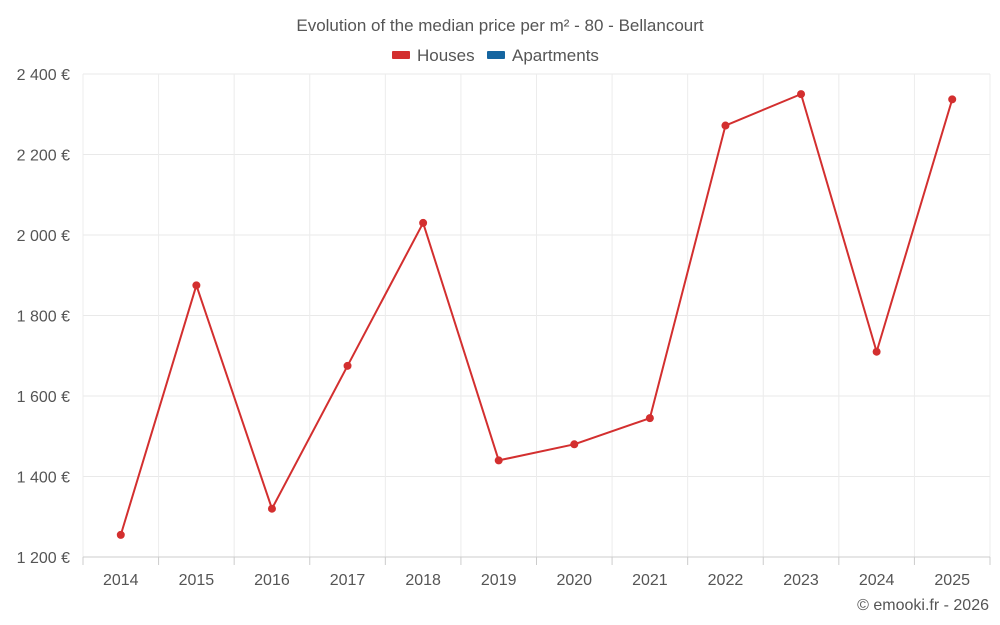  I want to click on copyright-text: © emooki.fr - 2026, so click(923, 605).